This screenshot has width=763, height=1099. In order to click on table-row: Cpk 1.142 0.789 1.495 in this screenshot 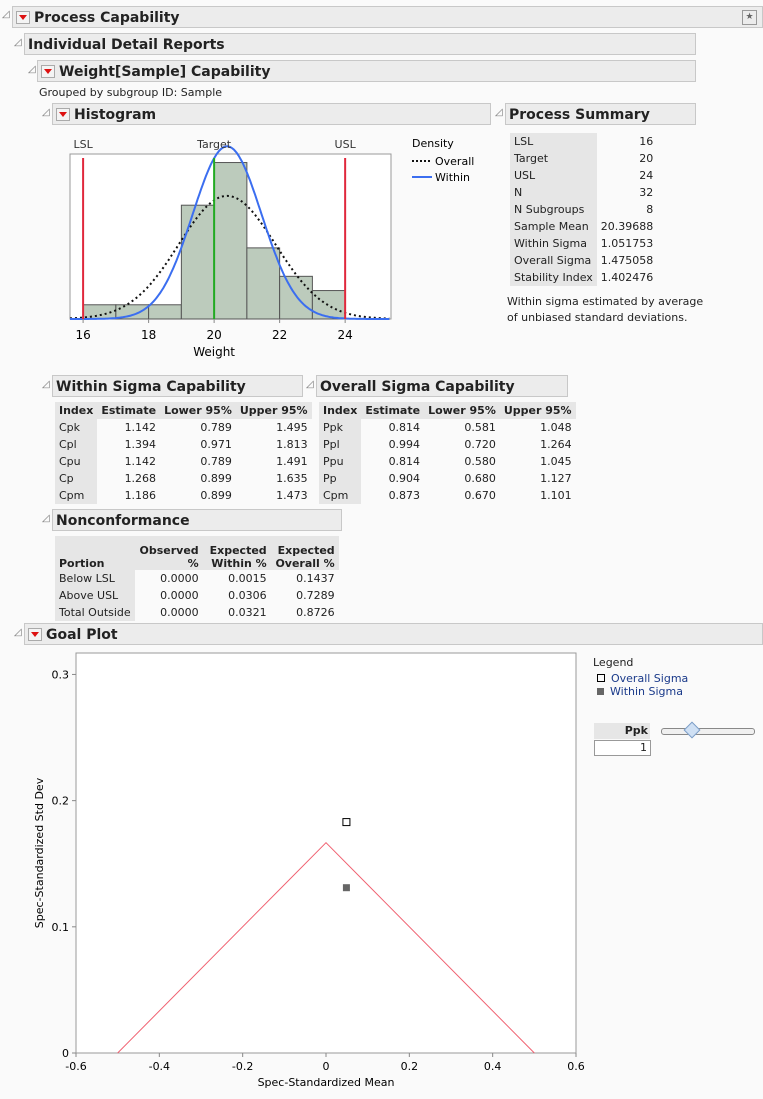, I will do `click(183, 427)`.